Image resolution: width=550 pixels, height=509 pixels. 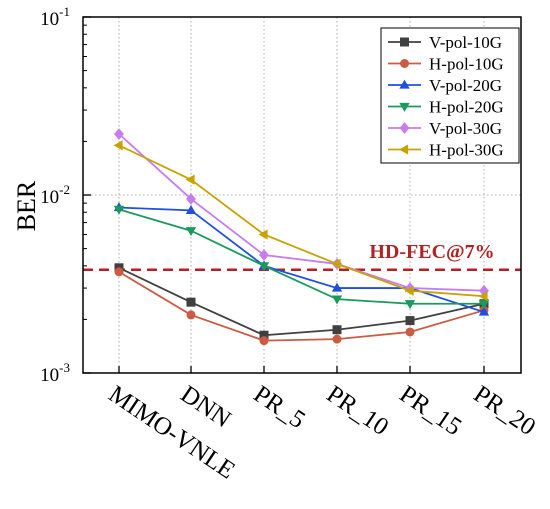 I want to click on series-line-h-pol-20g, so click(x=301, y=256).